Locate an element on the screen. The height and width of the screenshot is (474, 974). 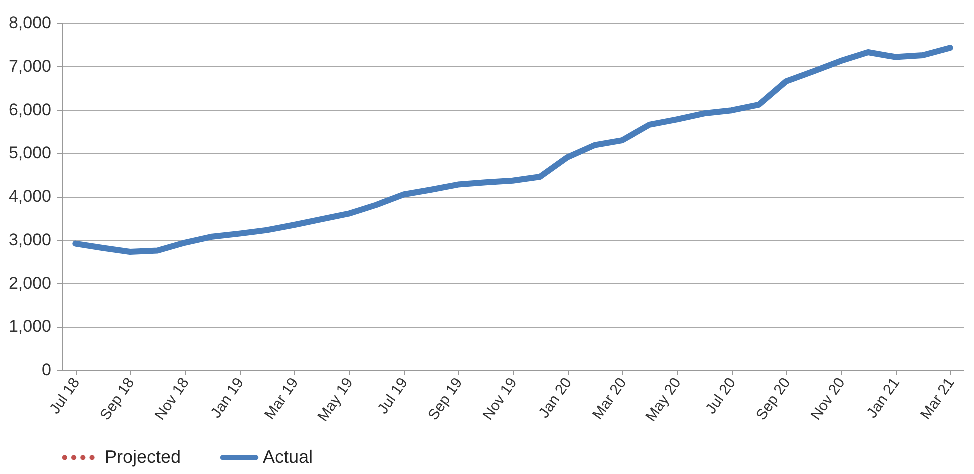
y-tick-label: 7,000 is located at coordinates (30, 66).